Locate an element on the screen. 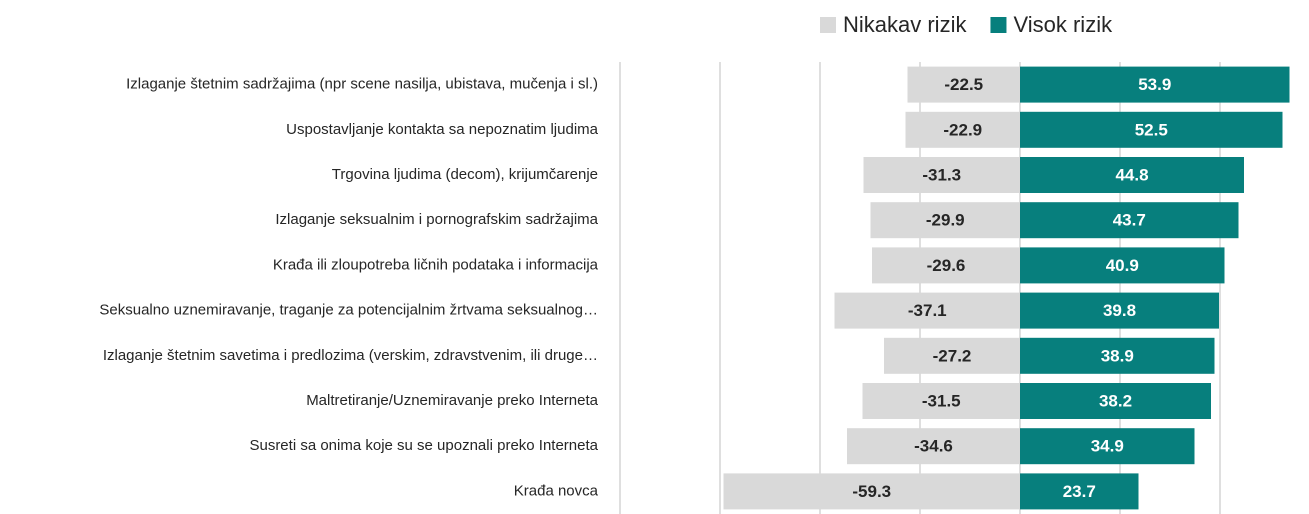 The width and height of the screenshot is (1309, 514). data-label: -22.9 is located at coordinates (962, 129).